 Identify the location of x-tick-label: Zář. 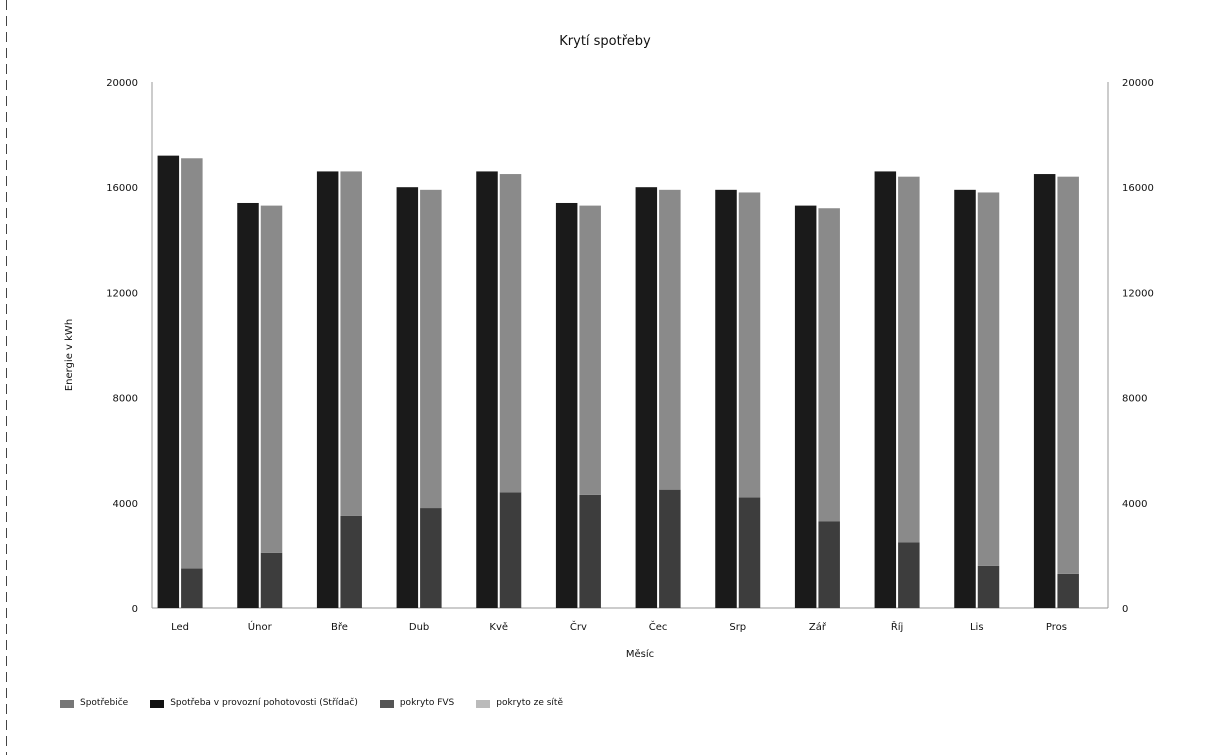
(818, 627).